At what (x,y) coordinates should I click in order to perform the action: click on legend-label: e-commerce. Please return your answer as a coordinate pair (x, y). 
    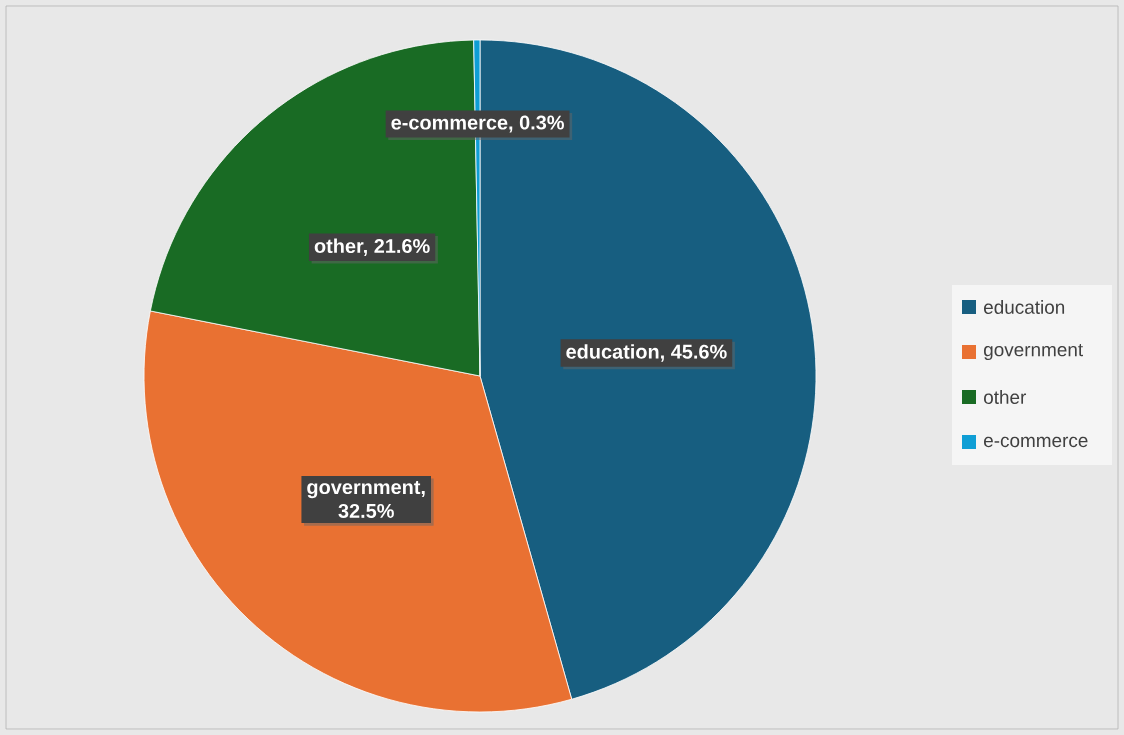
    Looking at the image, I should click on (1036, 442).